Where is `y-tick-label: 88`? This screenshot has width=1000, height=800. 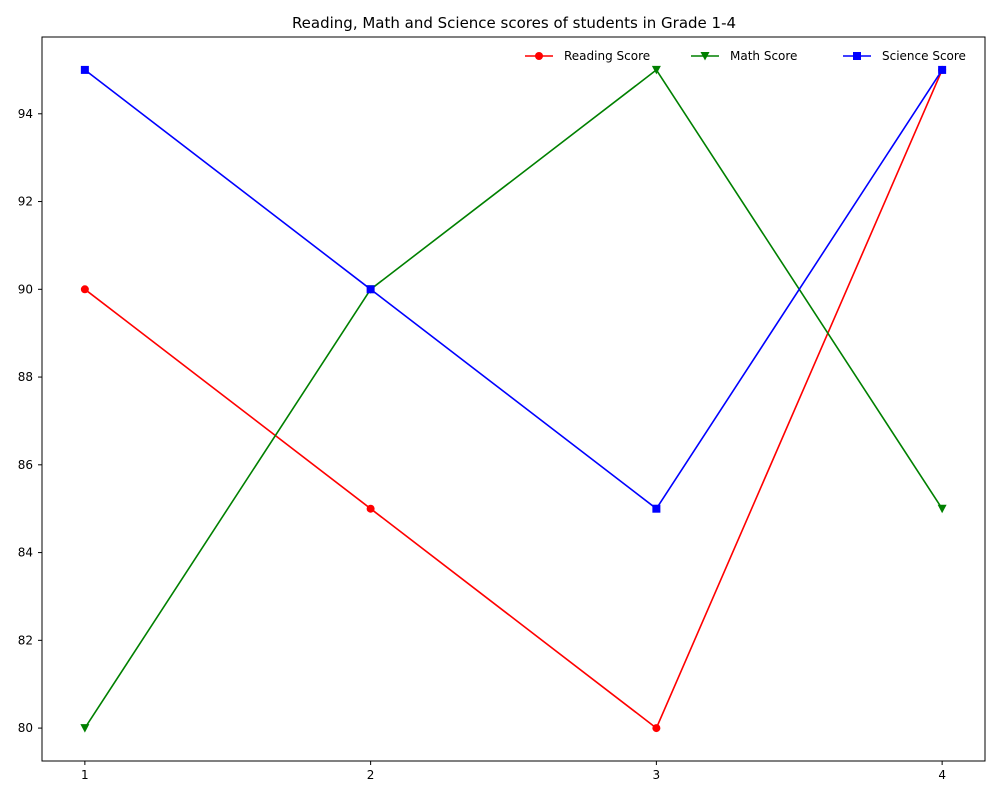
y-tick-label: 88 is located at coordinates (25, 377).